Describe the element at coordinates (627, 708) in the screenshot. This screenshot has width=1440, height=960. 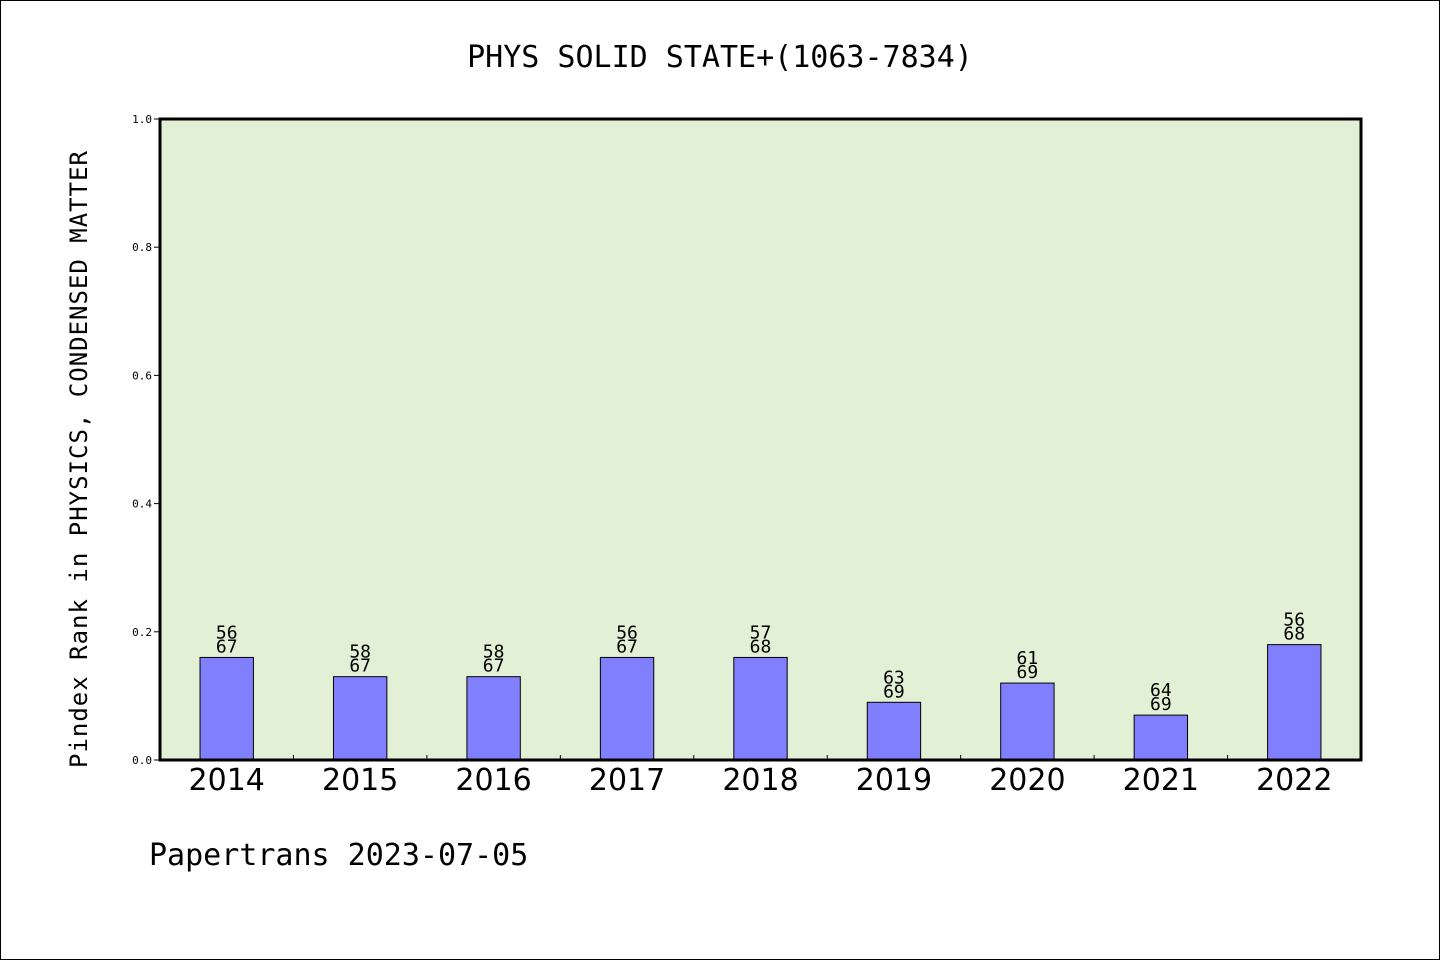
I see `bar-2017` at that location.